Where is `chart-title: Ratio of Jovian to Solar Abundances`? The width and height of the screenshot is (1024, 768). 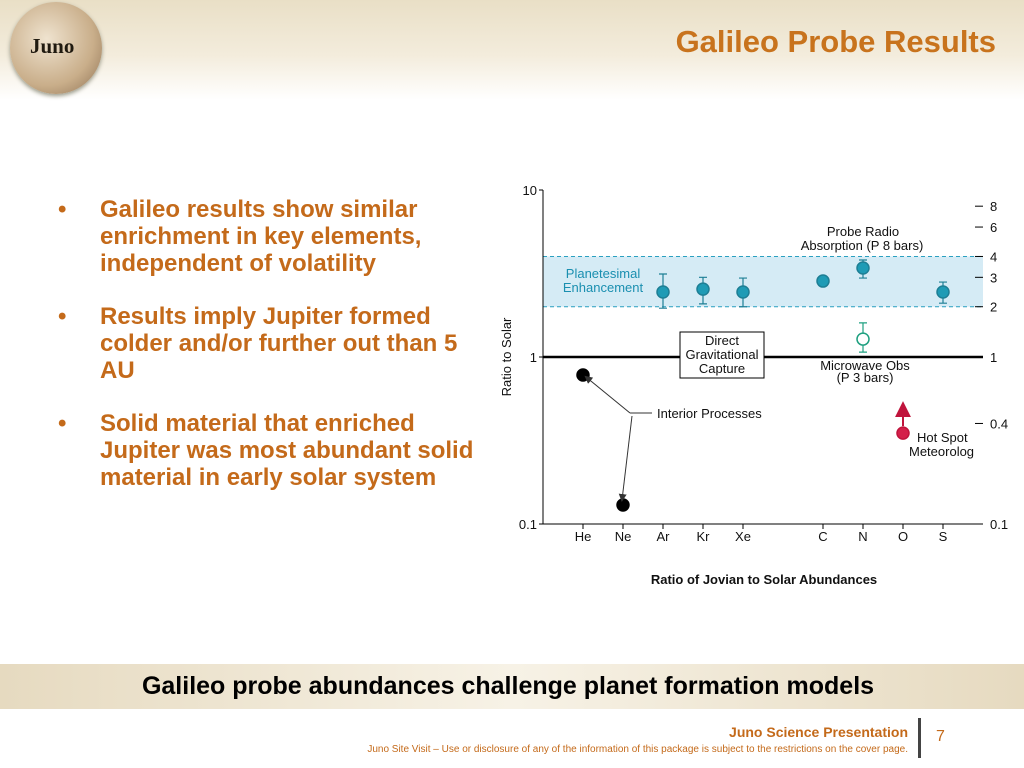
chart-title: Ratio of Jovian to Solar Abundances is located at coordinates (764, 579).